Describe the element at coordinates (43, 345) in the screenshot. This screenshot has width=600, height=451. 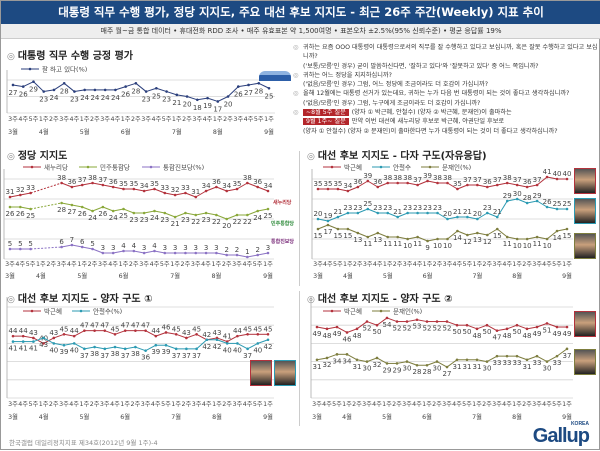
I see `data-label: 43` at that location.